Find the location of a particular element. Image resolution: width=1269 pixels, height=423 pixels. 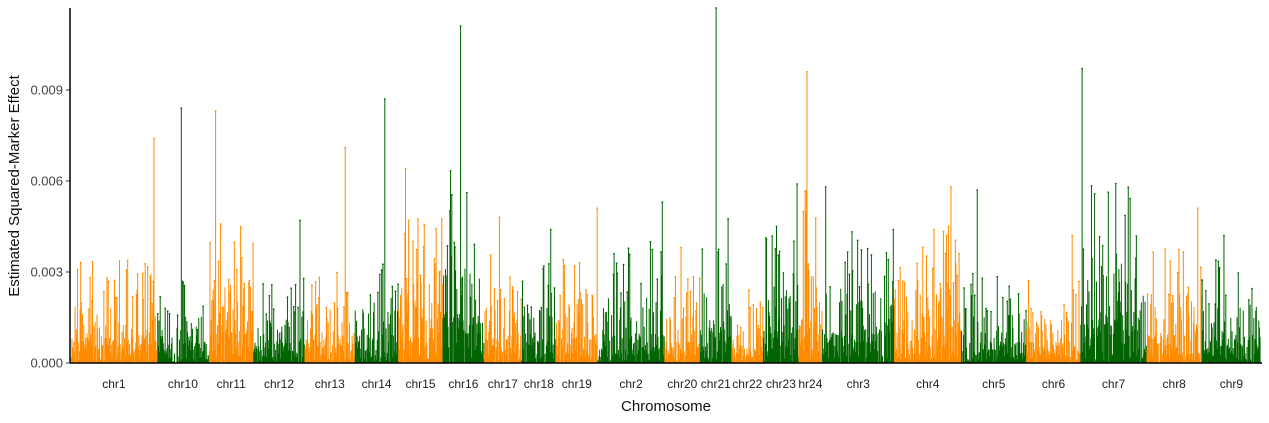

chromosome-label: chr8 is located at coordinates (1175, 384).